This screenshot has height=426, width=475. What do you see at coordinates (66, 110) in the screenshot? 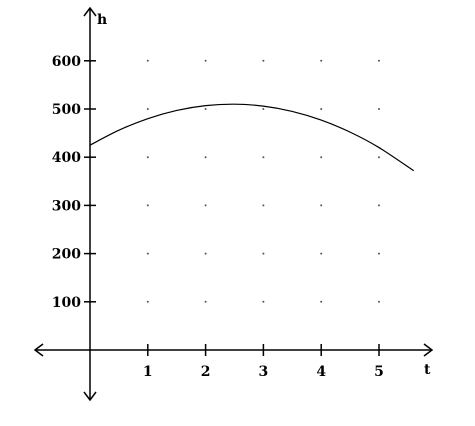
I see `y-tick-label: 500` at bounding box center [66, 110].